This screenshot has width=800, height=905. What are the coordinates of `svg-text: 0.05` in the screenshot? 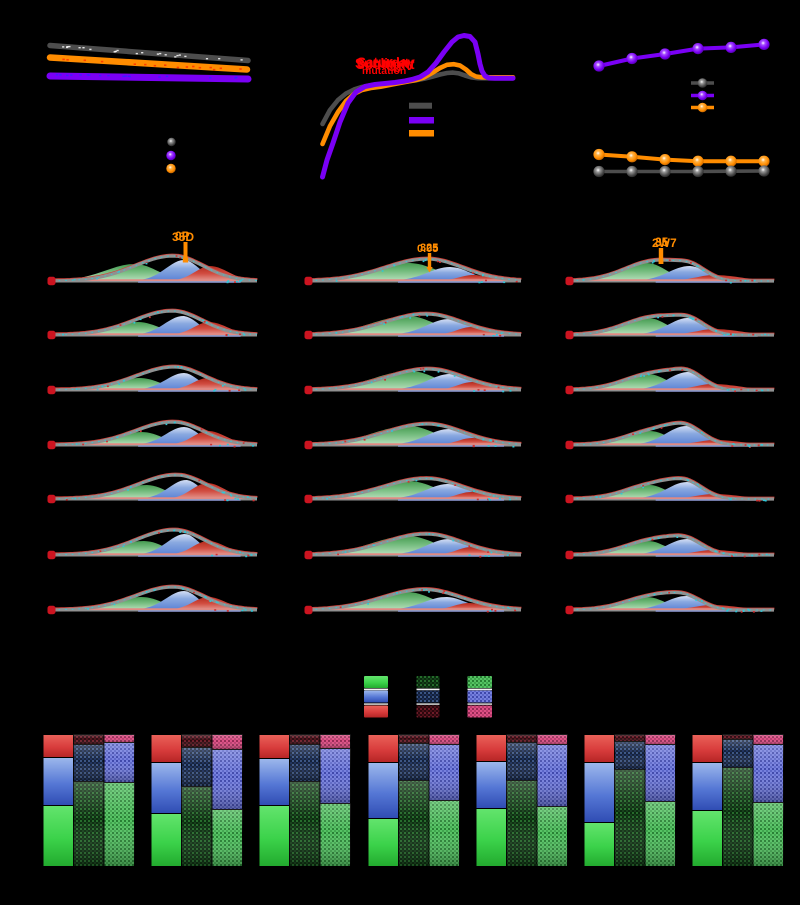 It's located at (427, 249).